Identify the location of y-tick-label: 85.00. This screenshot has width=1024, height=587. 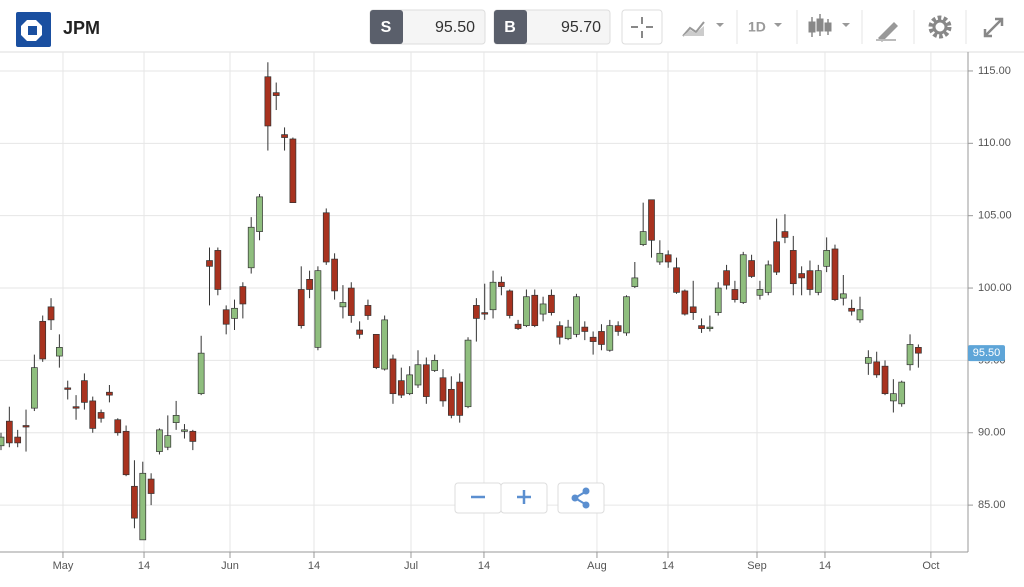
(992, 505).